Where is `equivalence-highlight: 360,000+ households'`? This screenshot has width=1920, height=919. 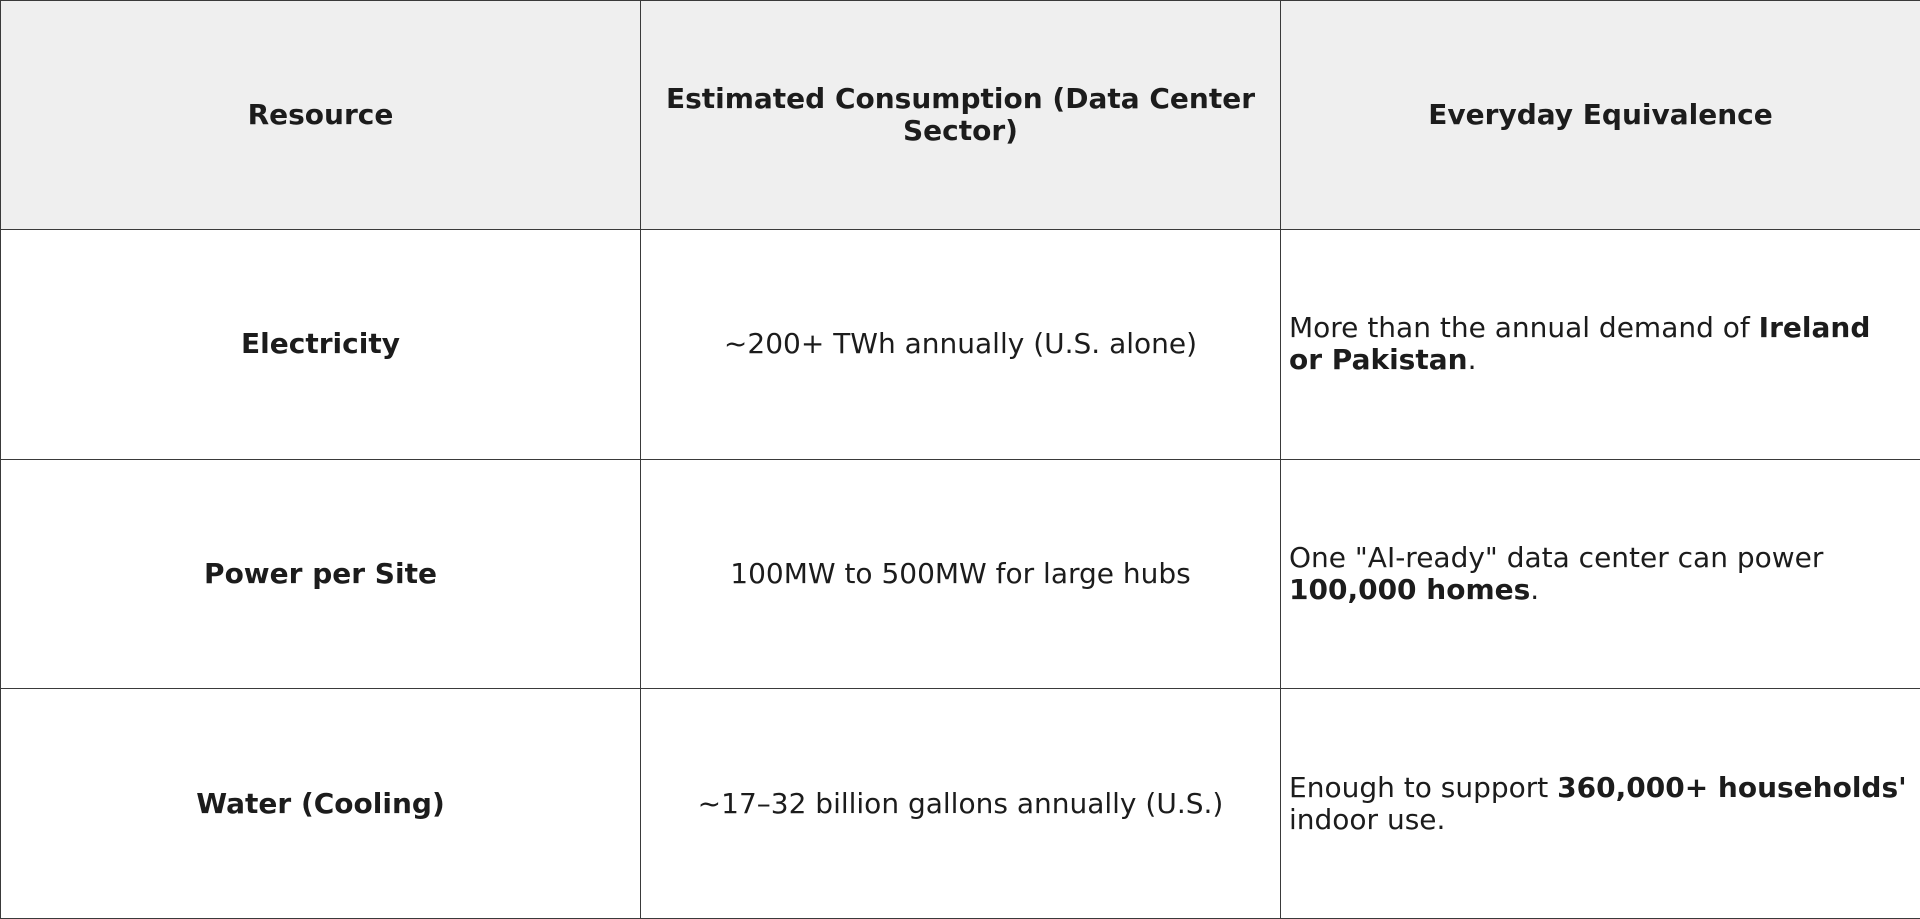
equivalence-highlight: 360,000+ households' is located at coordinates (1732, 787).